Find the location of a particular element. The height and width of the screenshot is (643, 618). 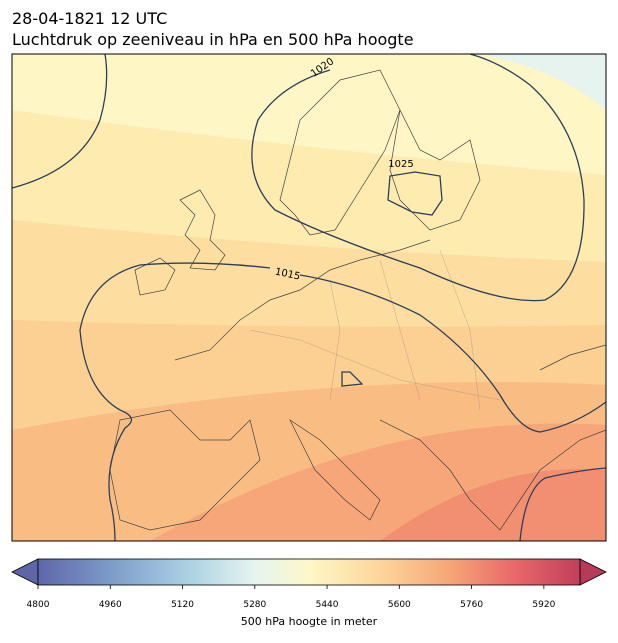

colorbar-label: 500 hPa hoogte in meter is located at coordinates (309, 621).